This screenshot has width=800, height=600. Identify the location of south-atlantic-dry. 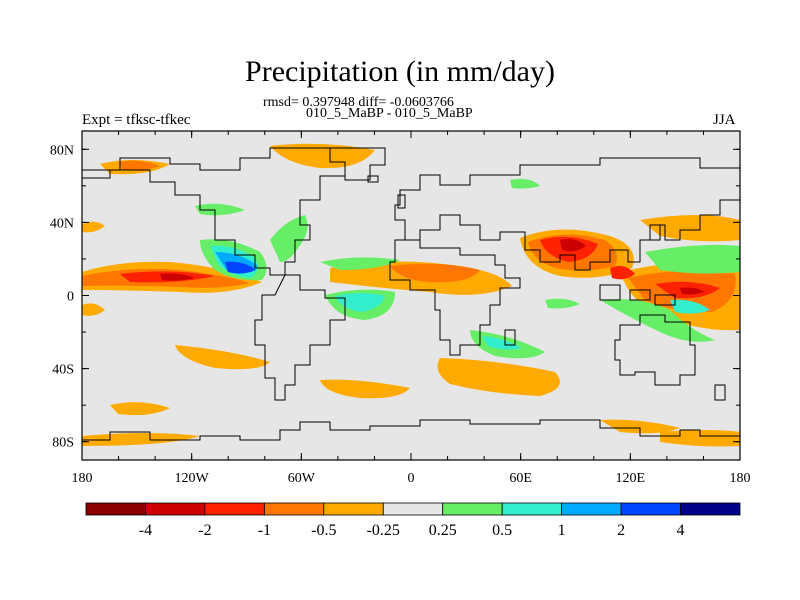
(140, 409).